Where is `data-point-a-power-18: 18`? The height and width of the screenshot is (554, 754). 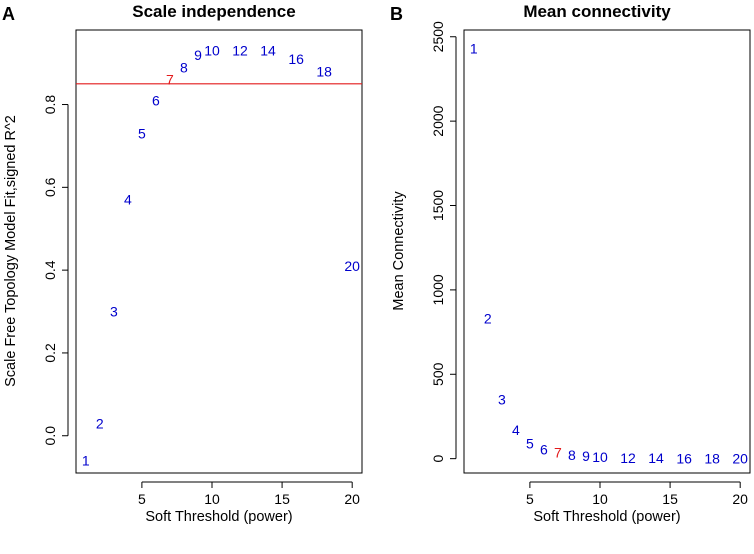
data-point-a-power-18: 18 is located at coordinates (324, 71).